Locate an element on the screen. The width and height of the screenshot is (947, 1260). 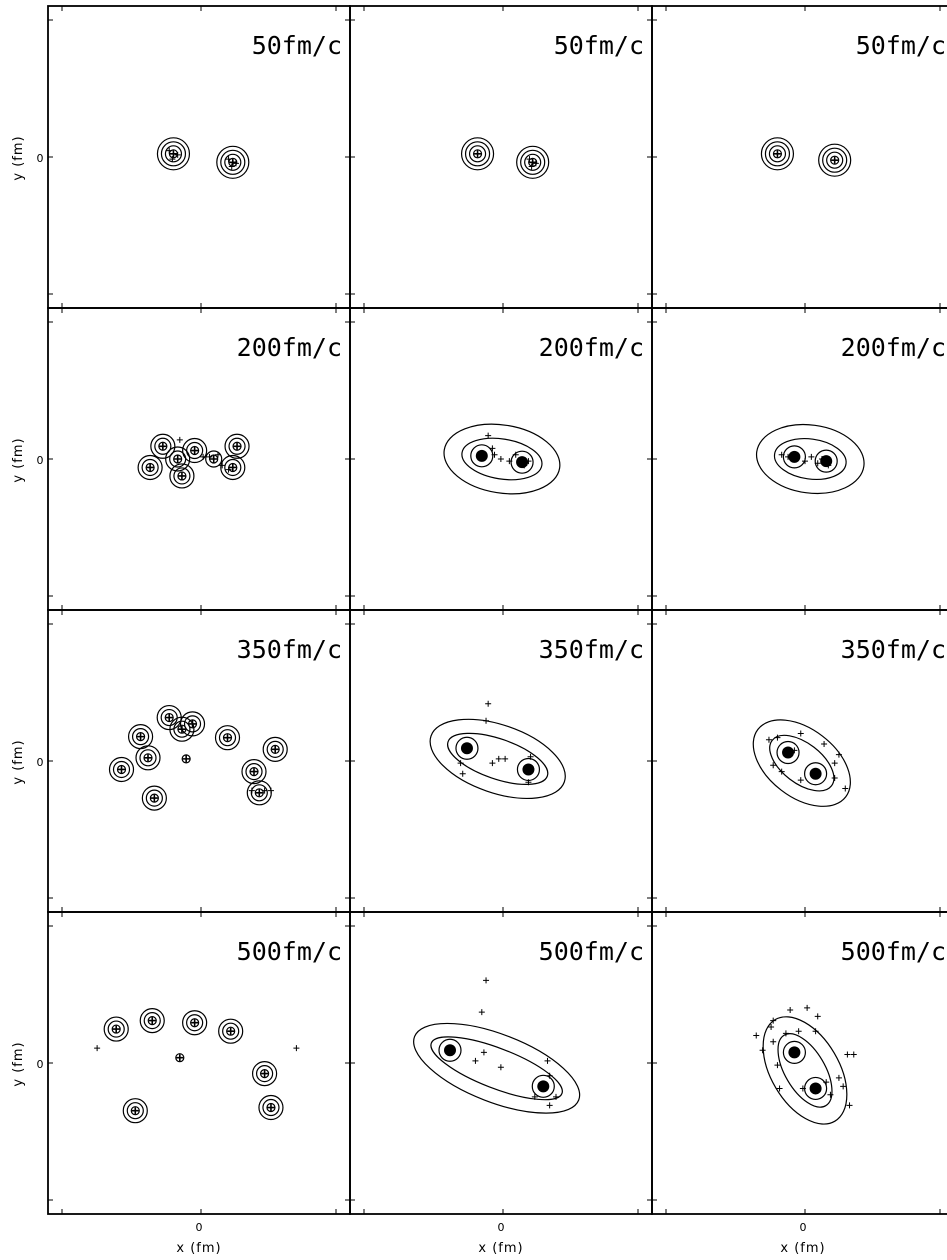
panel-time-label: 500fm/c is located at coordinates (591, 951).